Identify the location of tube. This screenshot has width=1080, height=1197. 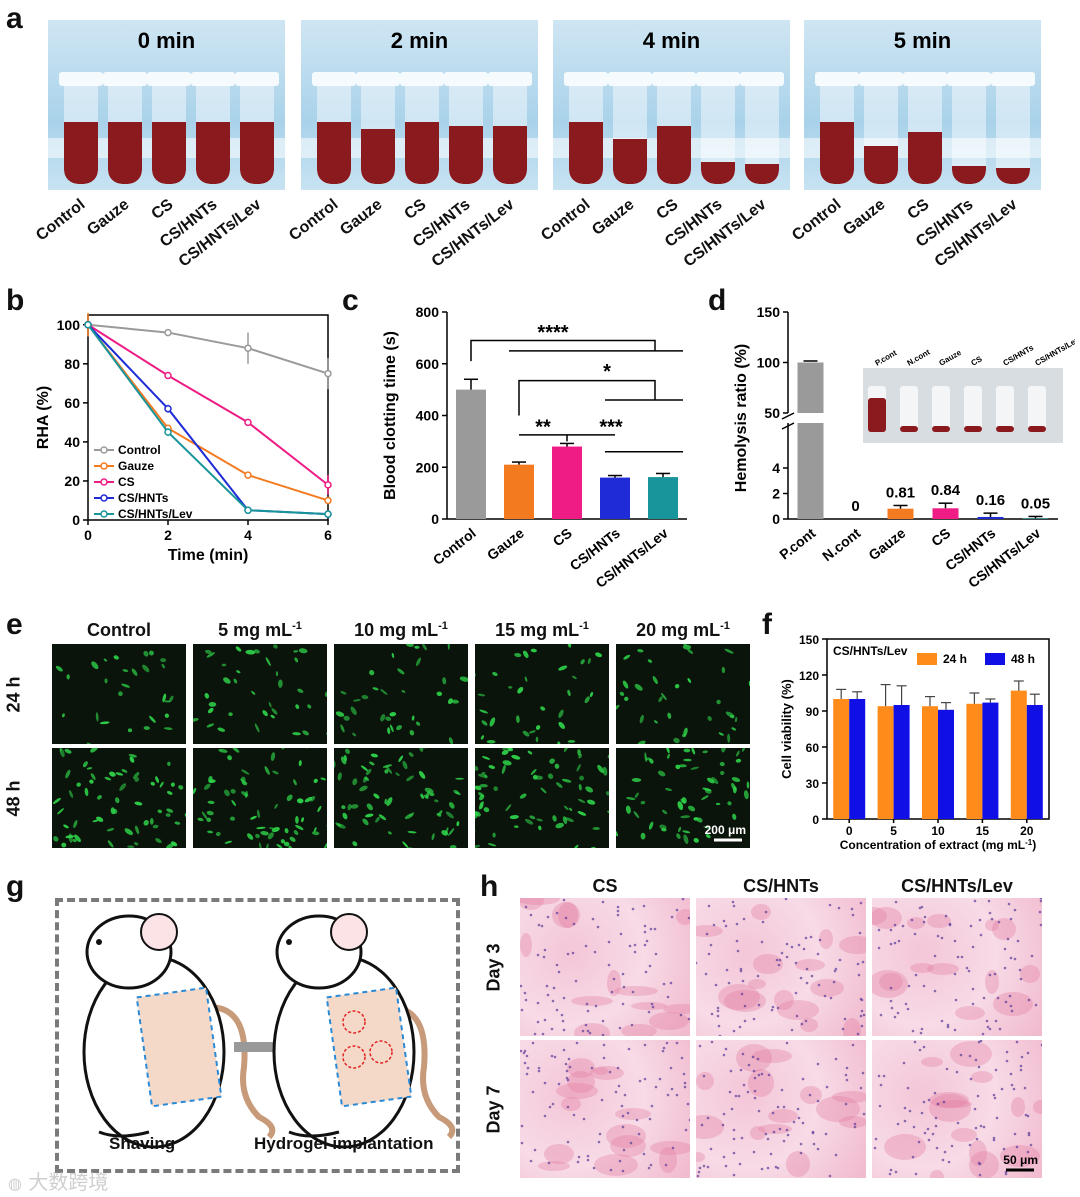
(378, 131).